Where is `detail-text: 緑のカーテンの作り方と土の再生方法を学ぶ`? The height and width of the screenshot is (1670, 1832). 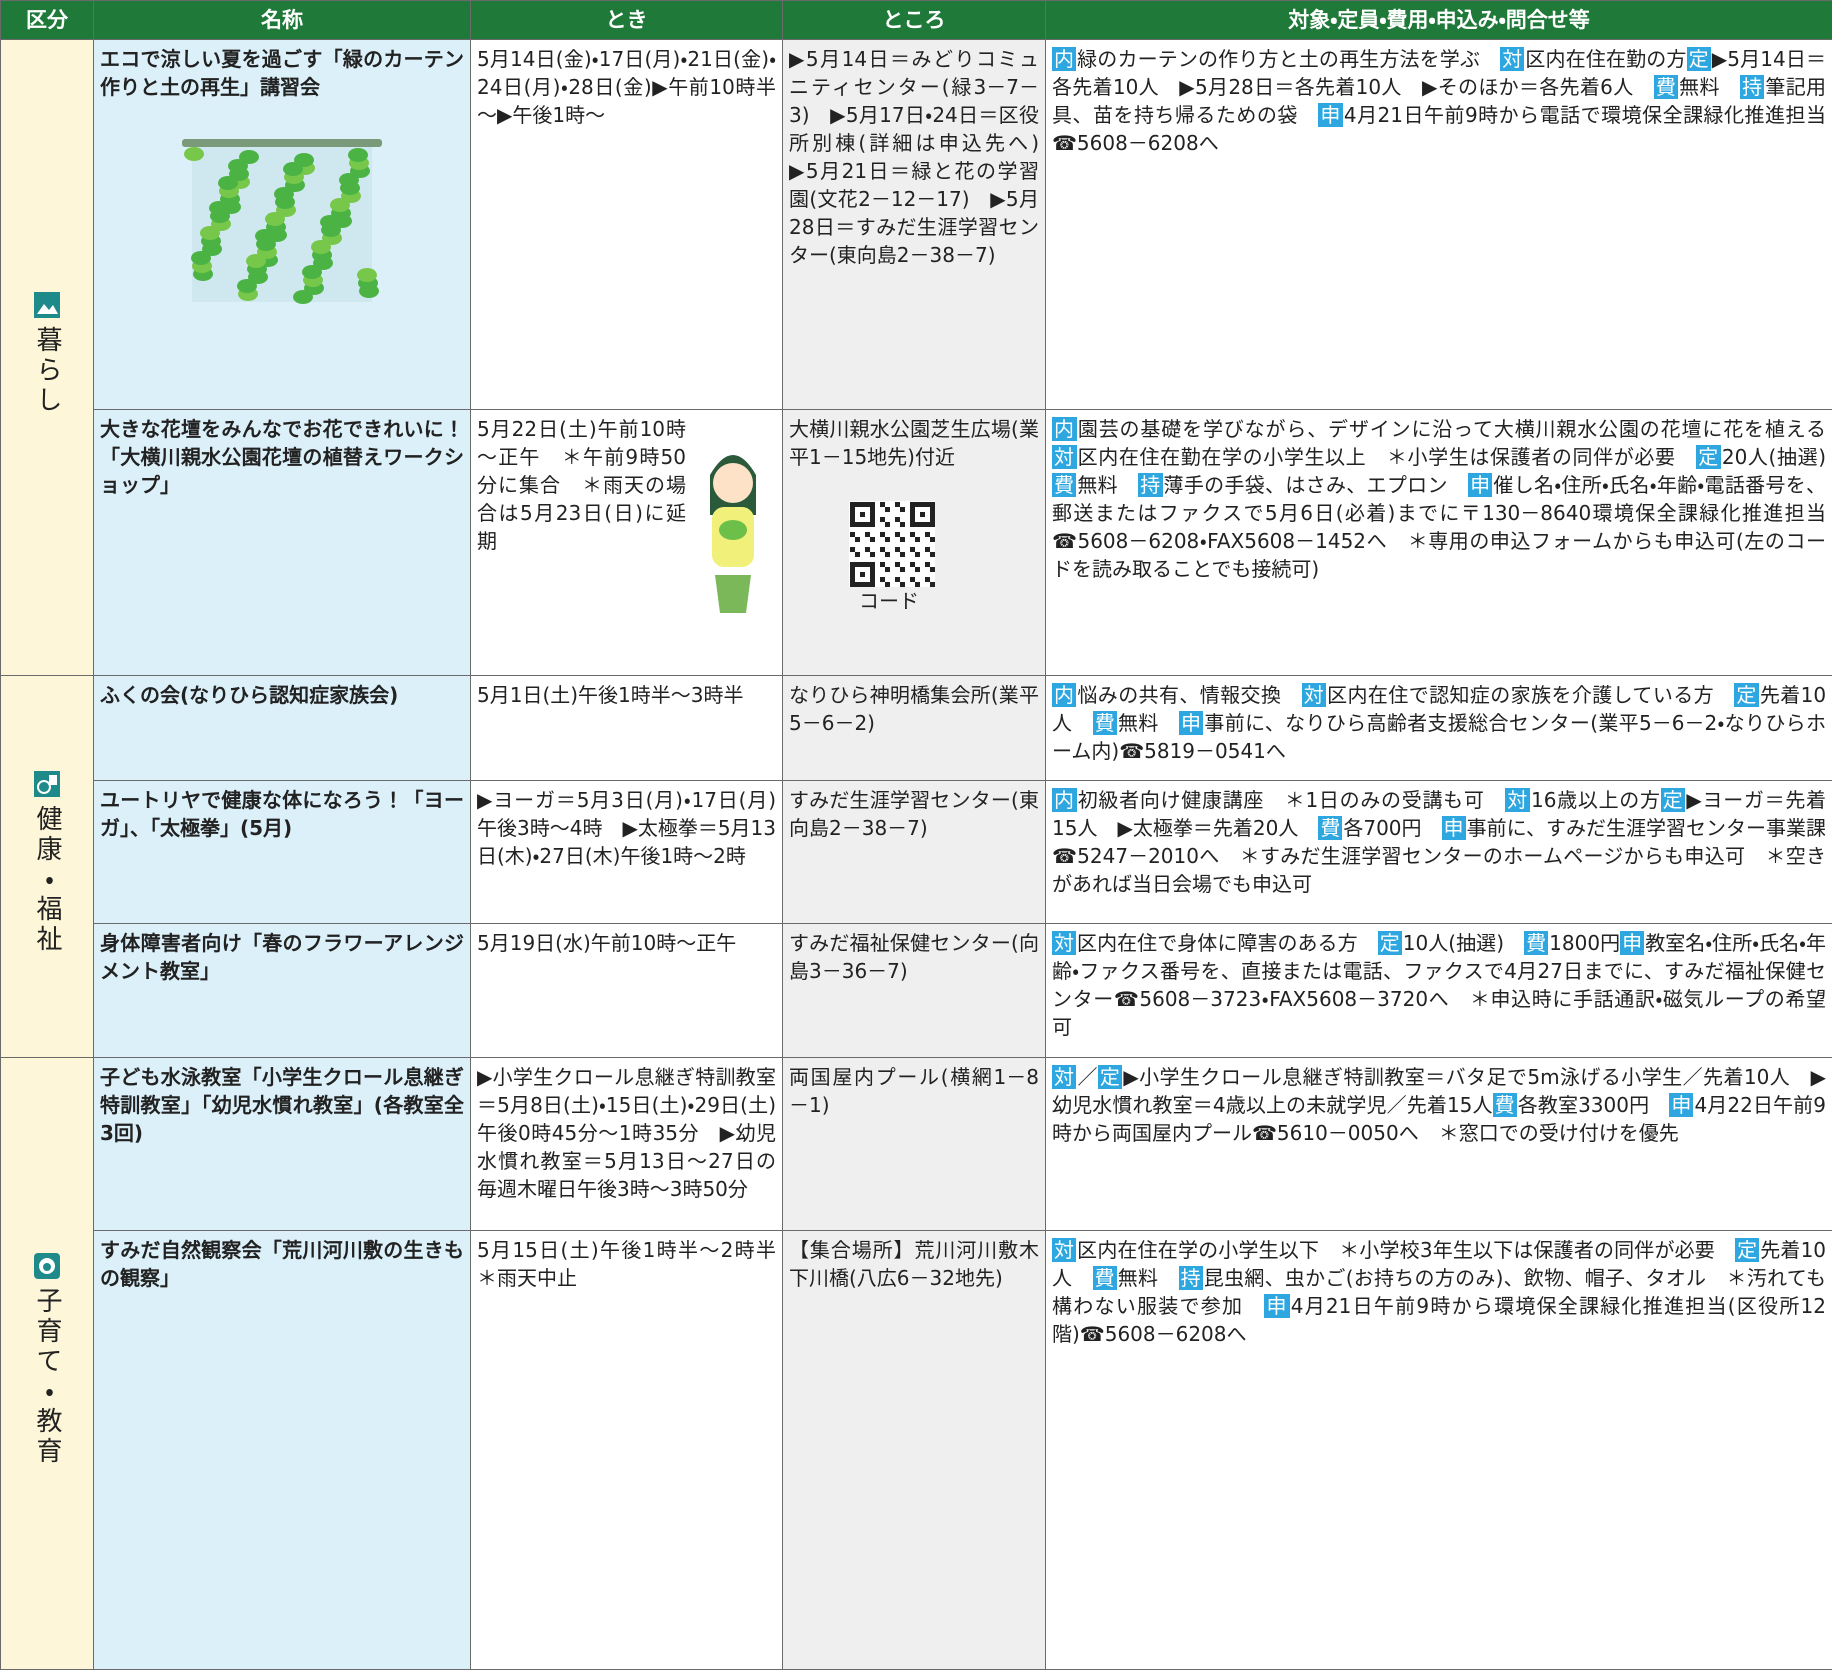
detail-text: 緑のカーテンの作り方と土の再生方法を学ぶ is located at coordinates (1288, 59).